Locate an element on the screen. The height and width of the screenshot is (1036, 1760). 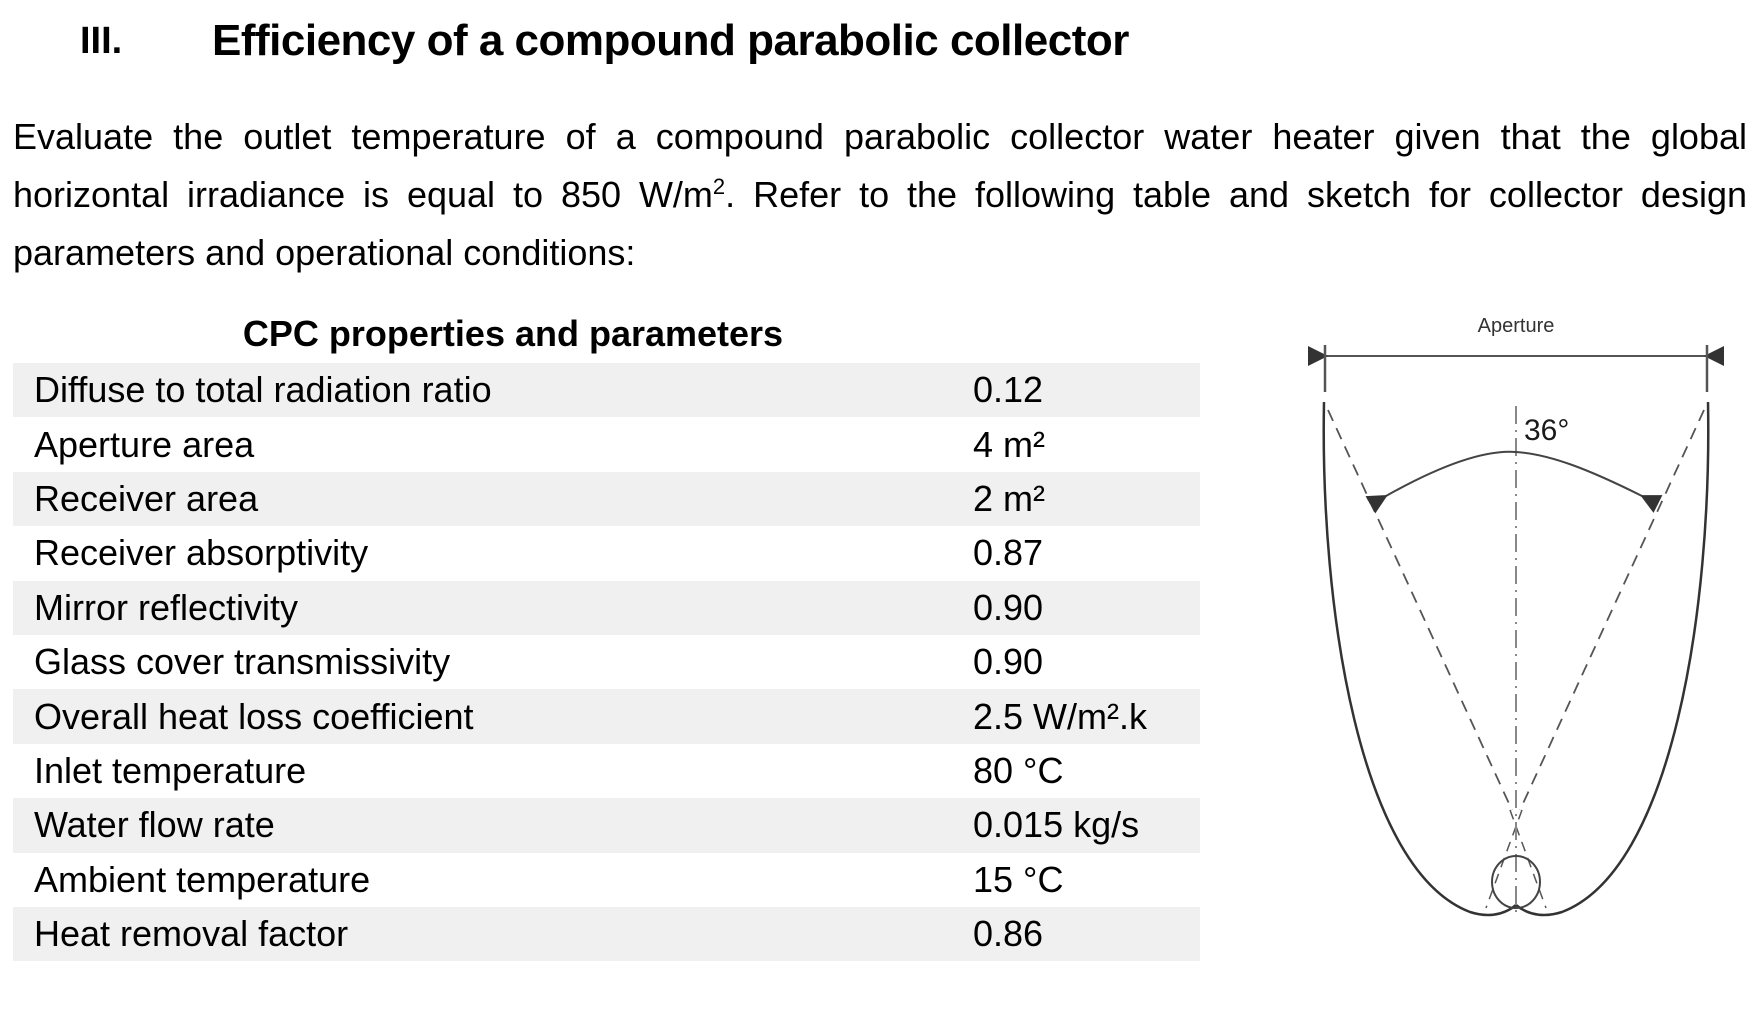
acceptance-angle-arc is located at coordinates (1514, 482).